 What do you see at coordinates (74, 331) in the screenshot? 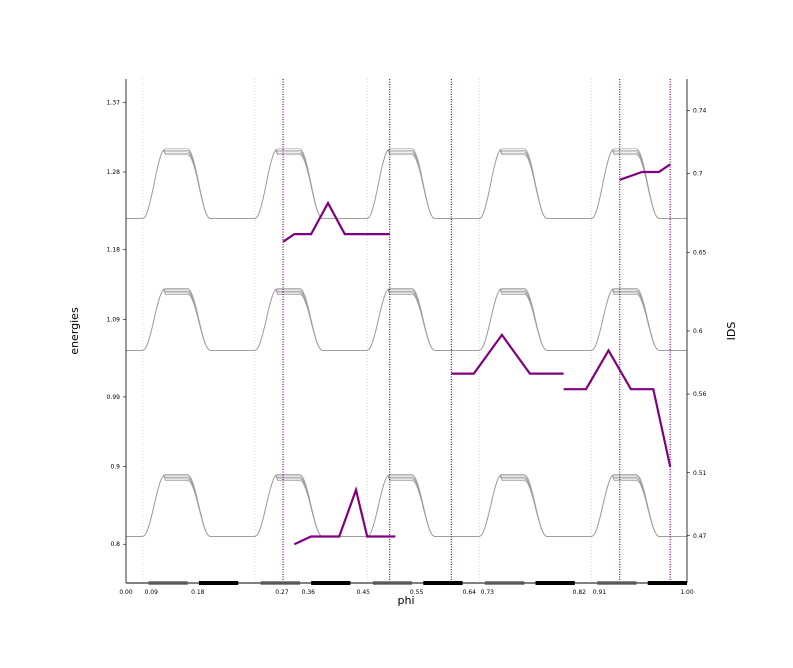
I see `y-axis-label: energies` at bounding box center [74, 331].